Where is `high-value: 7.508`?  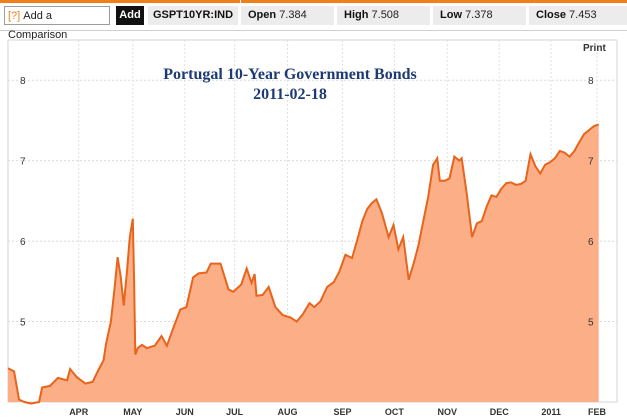 high-value: 7.508 is located at coordinates (385, 15).